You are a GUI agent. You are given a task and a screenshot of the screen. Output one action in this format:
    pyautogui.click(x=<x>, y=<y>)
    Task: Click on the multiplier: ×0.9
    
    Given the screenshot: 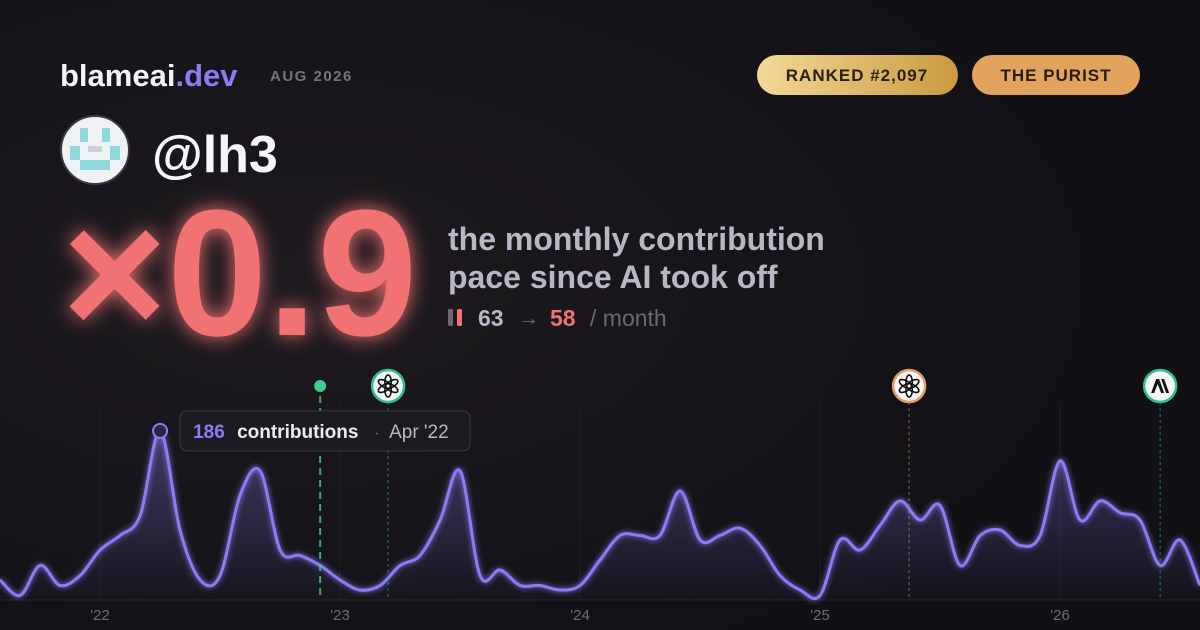 What is the action you would take?
    pyautogui.click(x=239, y=273)
    